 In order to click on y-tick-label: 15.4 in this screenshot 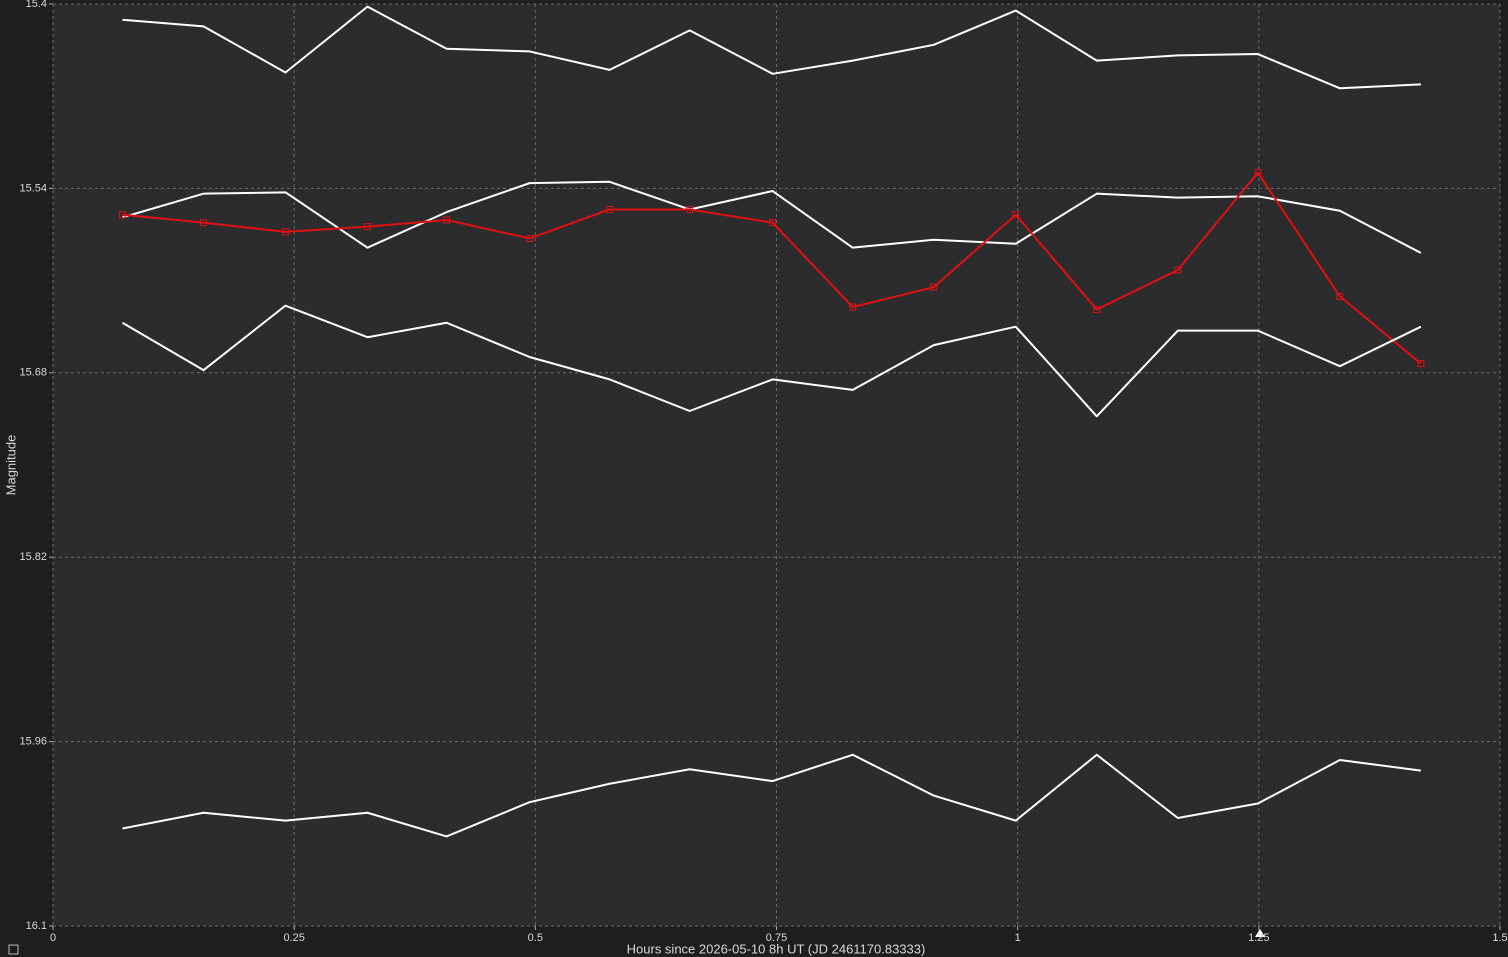, I will do `click(36, 5)`.